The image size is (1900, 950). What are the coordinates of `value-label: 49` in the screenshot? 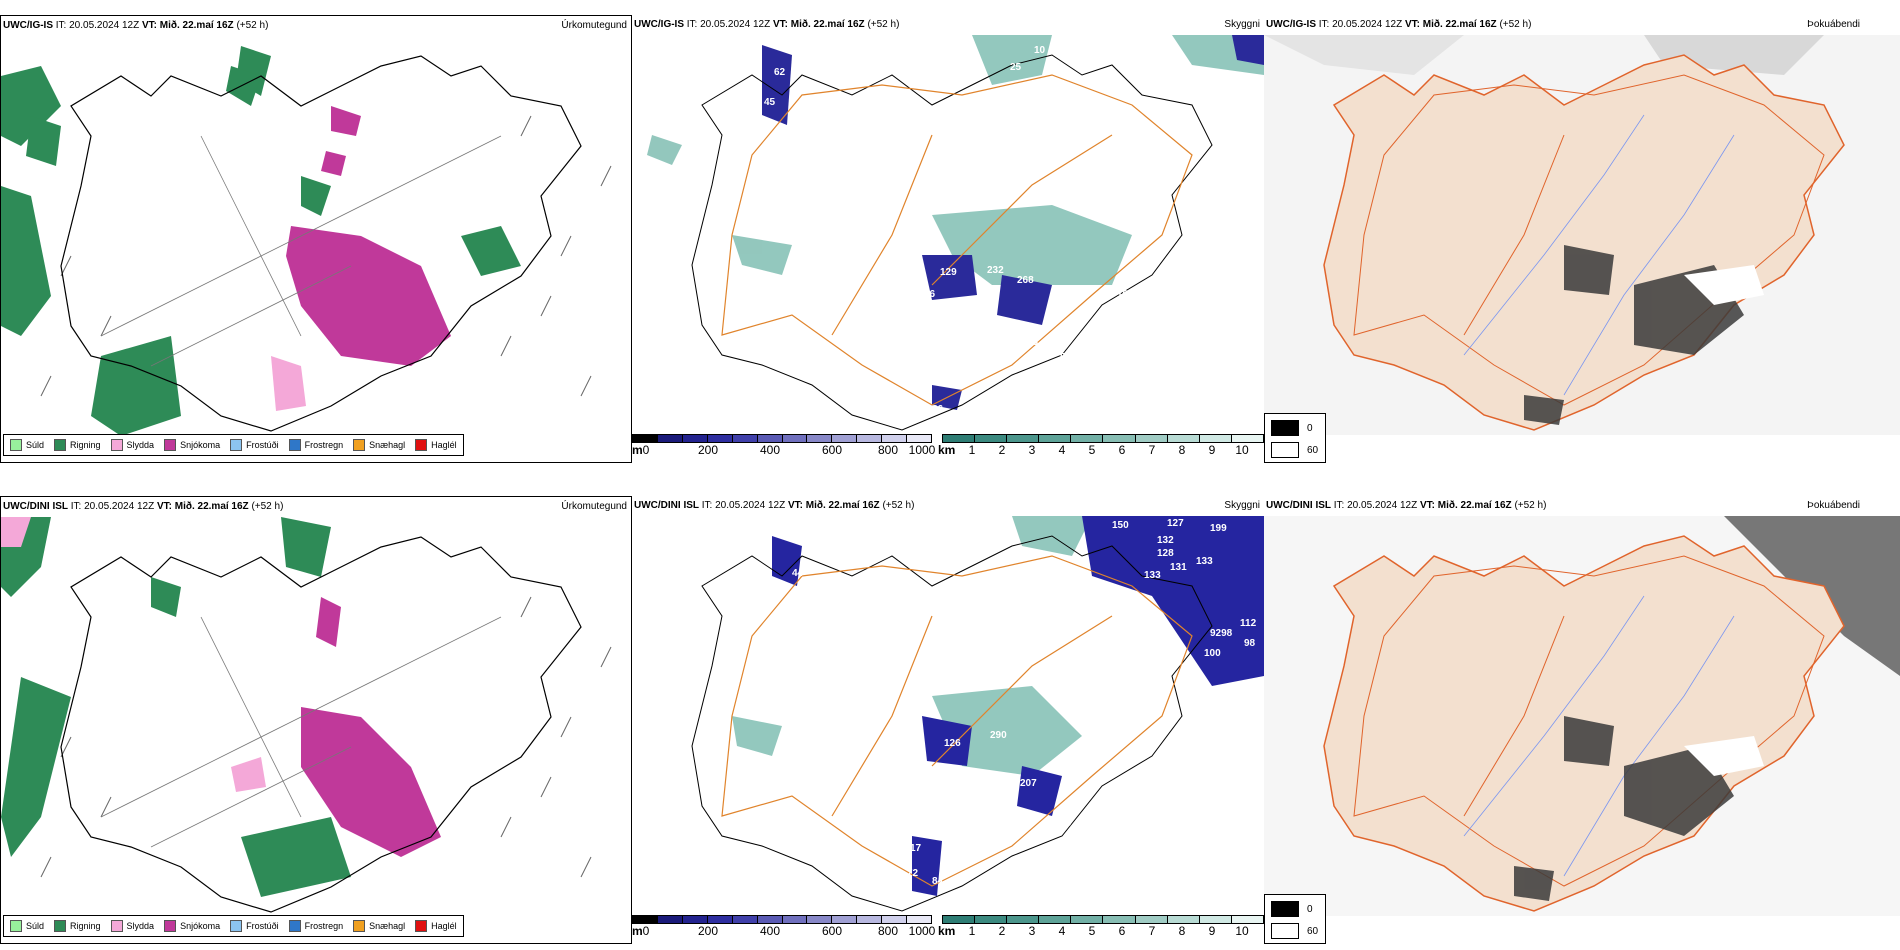 It's located at (916, 404).